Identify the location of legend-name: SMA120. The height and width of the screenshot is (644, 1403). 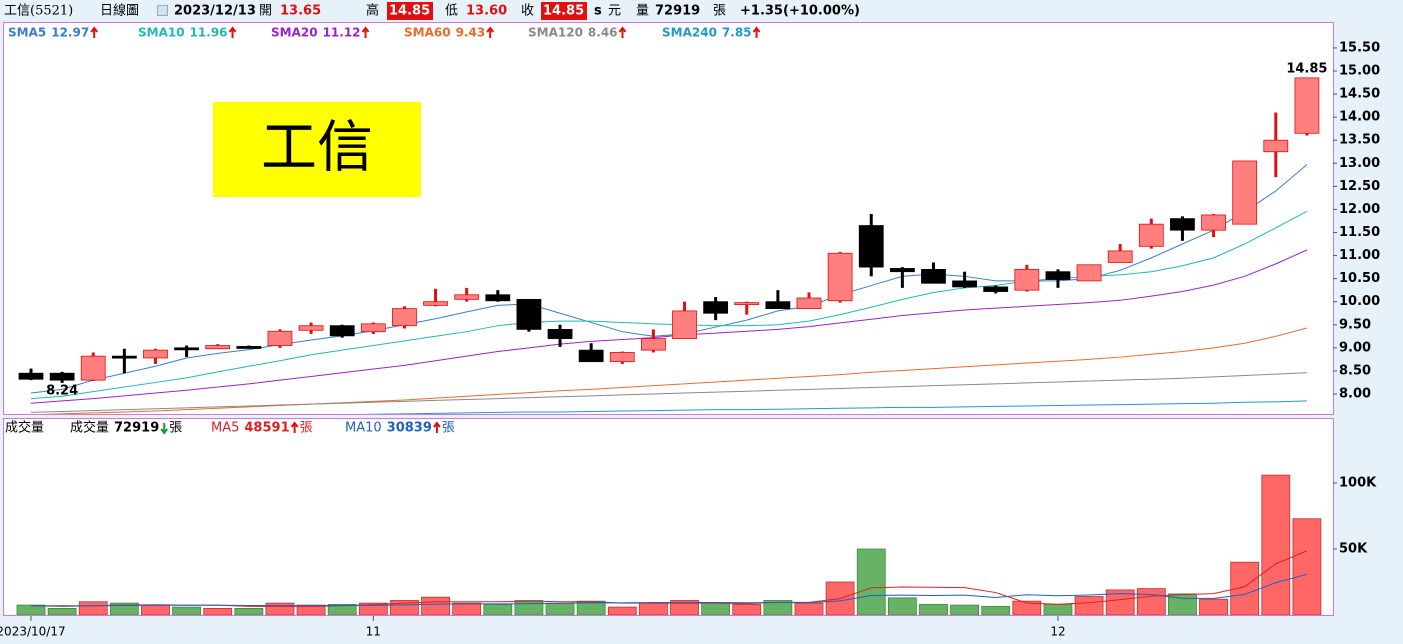
(555, 33).